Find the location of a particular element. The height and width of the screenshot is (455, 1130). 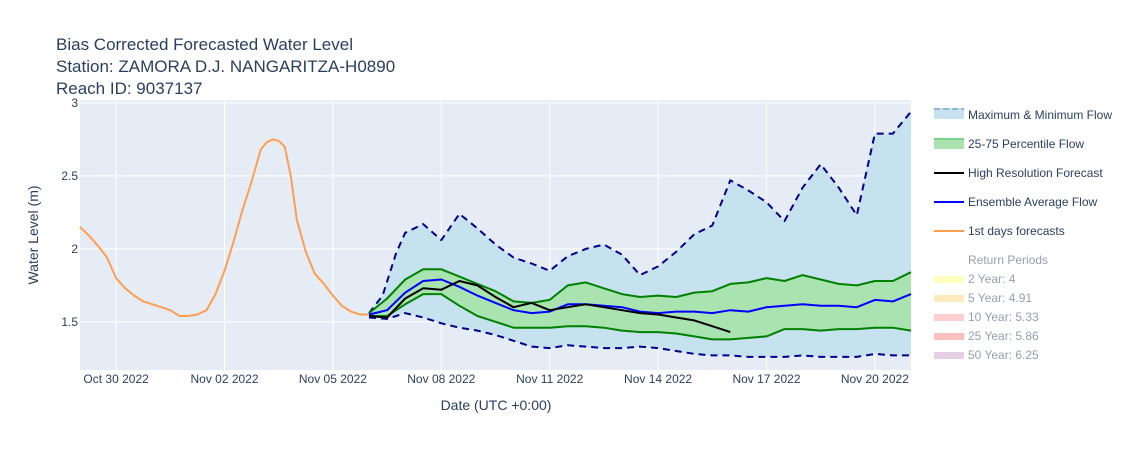

legend-swatch-rp5 is located at coordinates (949, 298).